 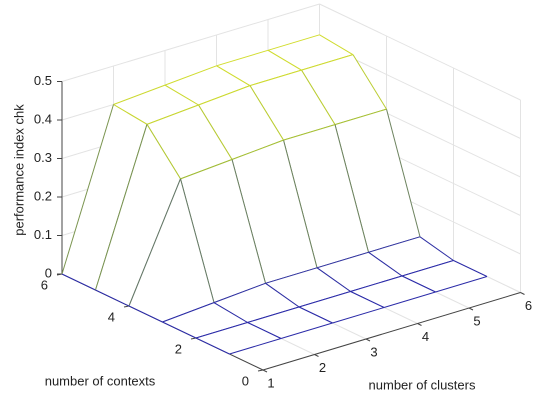 I want to click on y-axis-label: number of contexts, so click(x=100, y=380).